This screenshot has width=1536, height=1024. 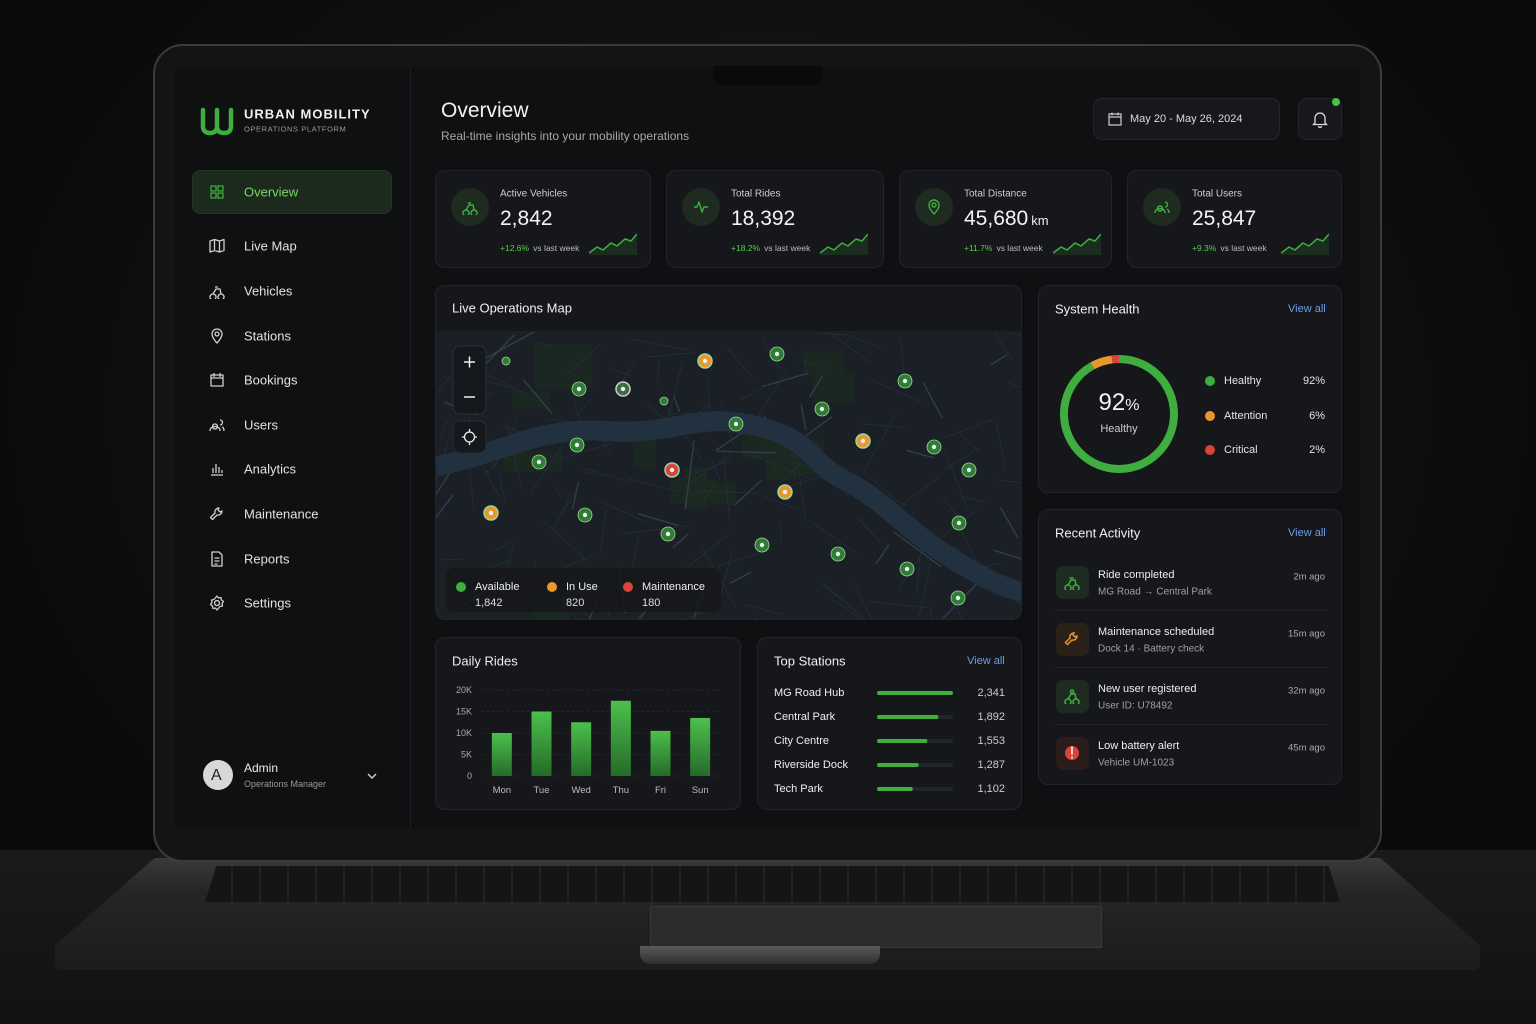 I want to click on kpi-label: Total Rides, so click(x=756, y=194).